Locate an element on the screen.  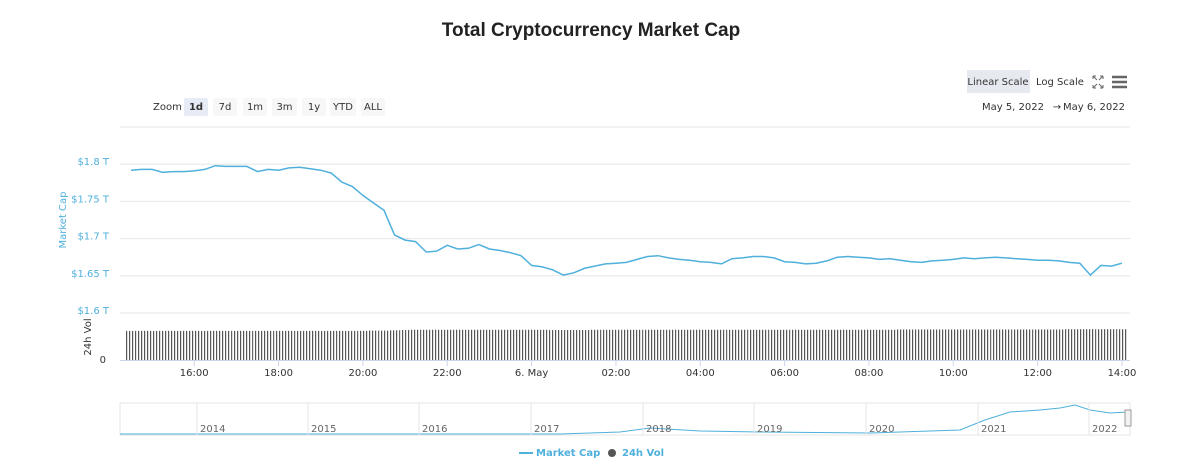
navigator-handle is located at coordinates (1128, 418).